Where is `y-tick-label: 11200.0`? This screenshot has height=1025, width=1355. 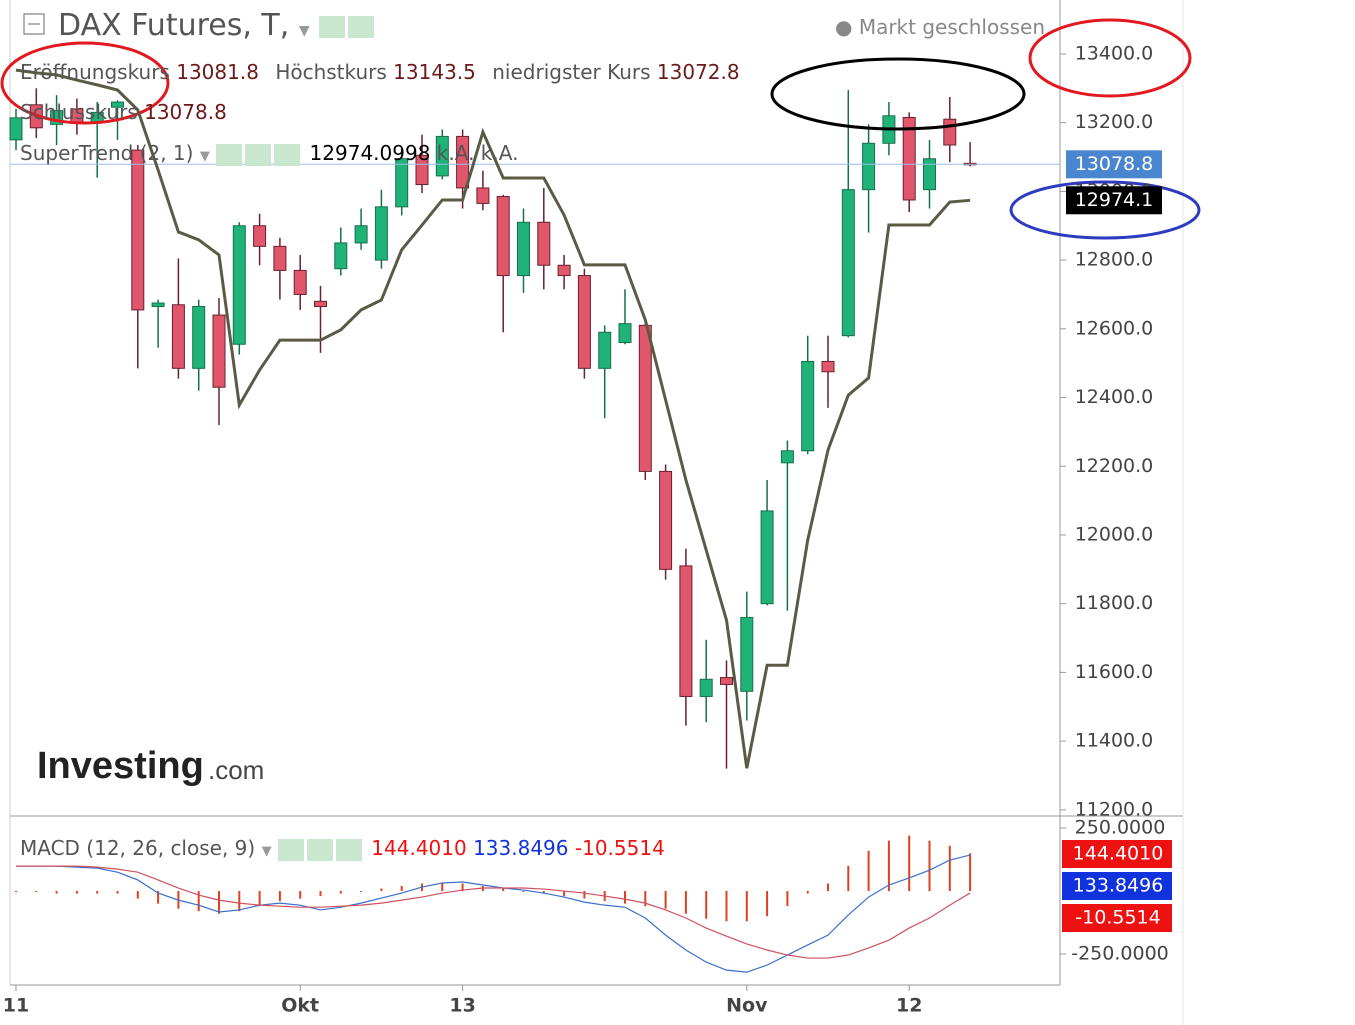
y-tick-label: 11200.0 is located at coordinates (1114, 809).